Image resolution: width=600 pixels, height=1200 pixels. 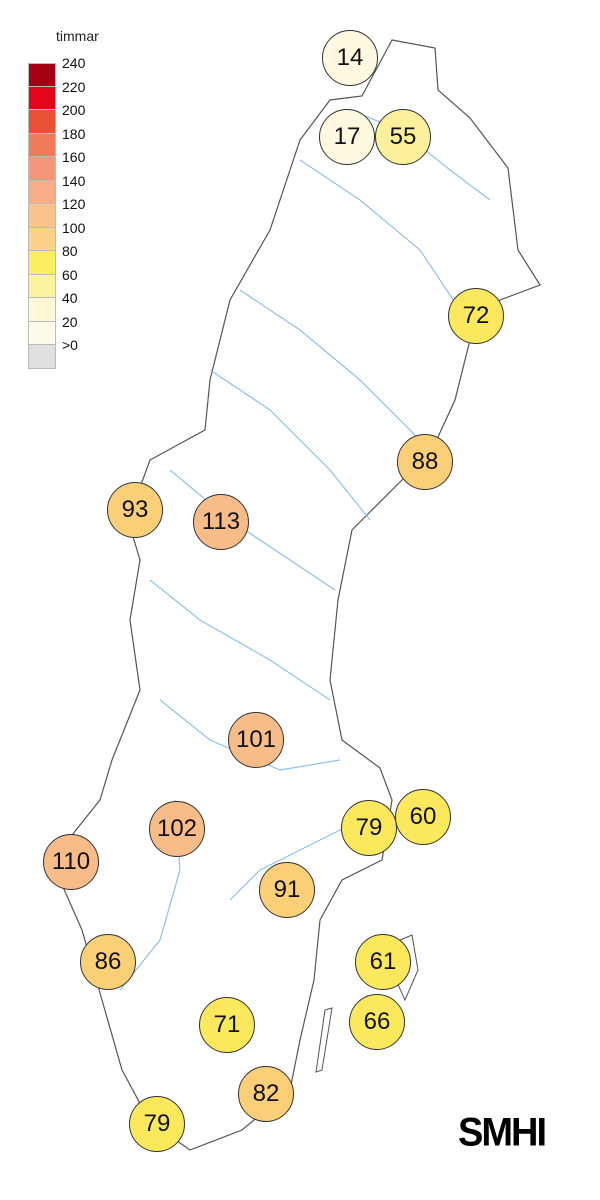 I want to click on station-marker: 86, so click(x=108, y=962).